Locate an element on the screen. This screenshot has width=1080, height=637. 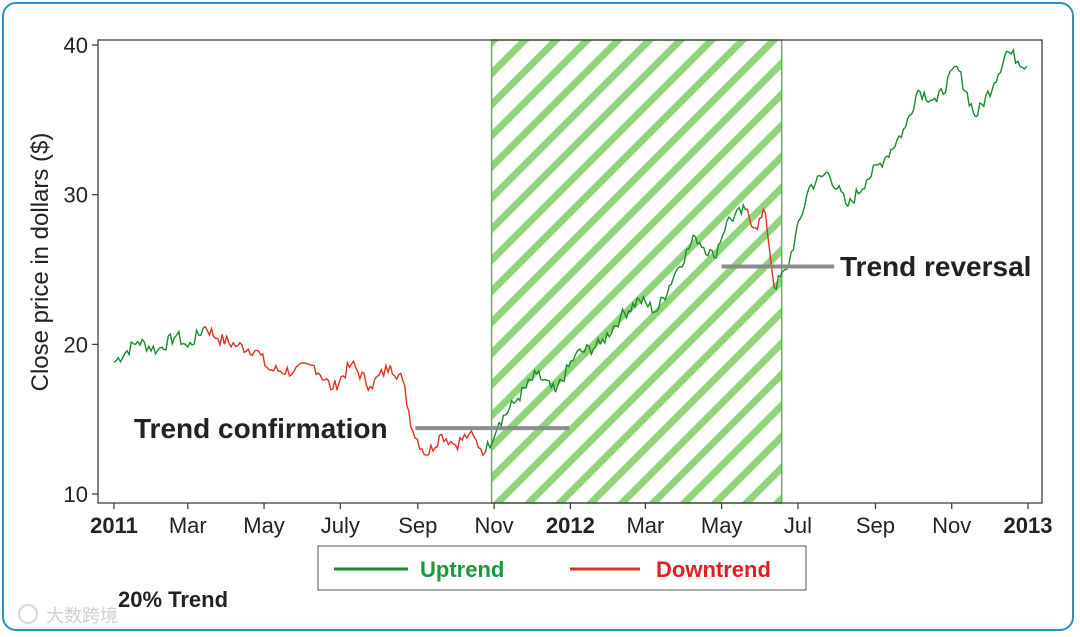
y-tick-label: 20 is located at coordinates (76, 344).